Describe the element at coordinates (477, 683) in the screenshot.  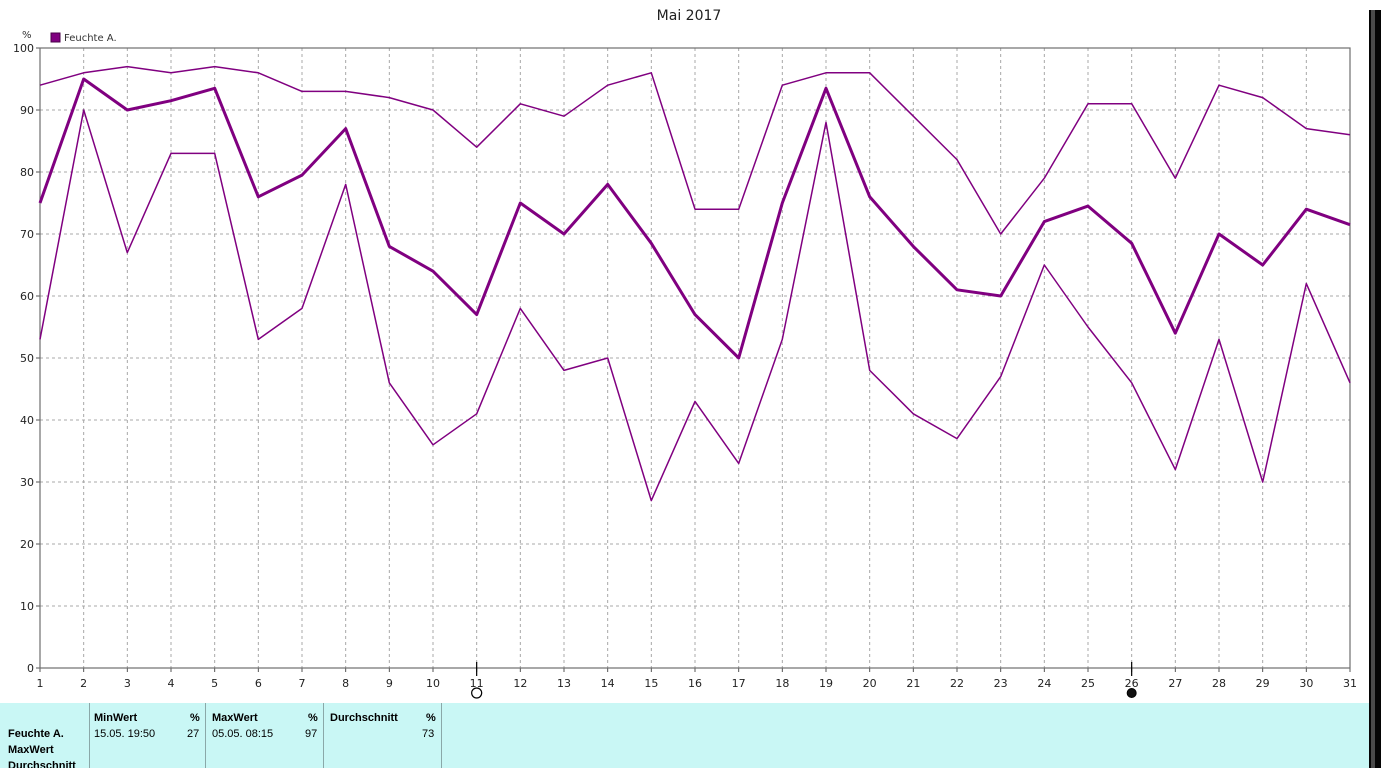
I see `x-tick-label: 11` at that location.